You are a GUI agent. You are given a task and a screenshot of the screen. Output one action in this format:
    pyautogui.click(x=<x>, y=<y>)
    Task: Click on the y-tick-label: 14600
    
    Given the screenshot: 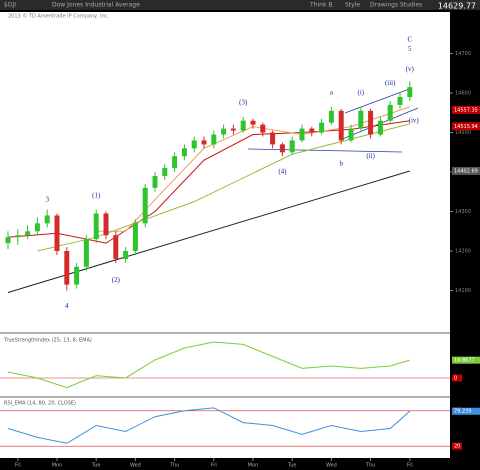 What is the action you would take?
    pyautogui.click(x=463, y=94)
    